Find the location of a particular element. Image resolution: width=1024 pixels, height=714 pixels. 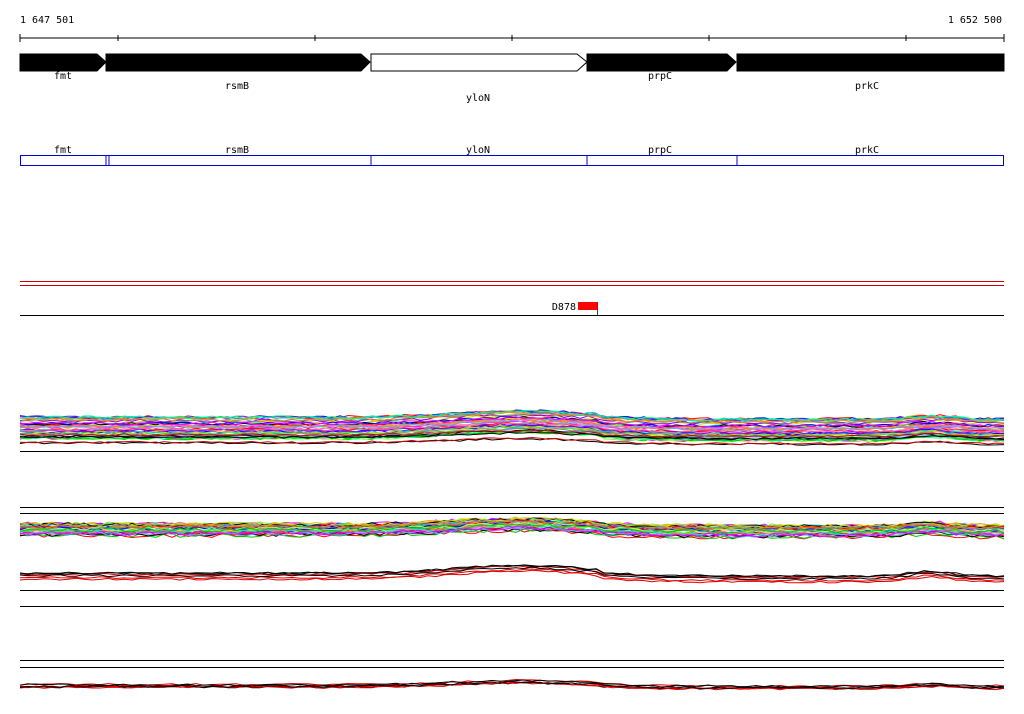

feature-marker-D878 is located at coordinates (588, 306).